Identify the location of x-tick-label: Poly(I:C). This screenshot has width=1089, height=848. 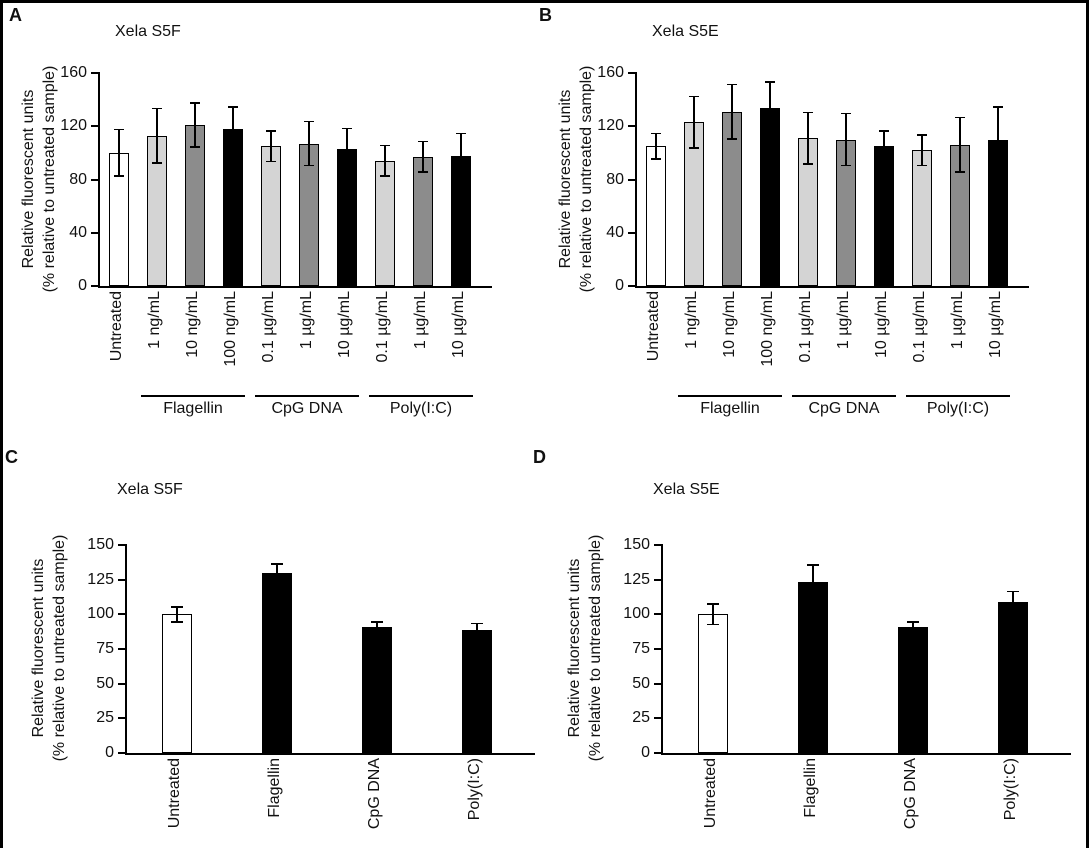
(475, 803).